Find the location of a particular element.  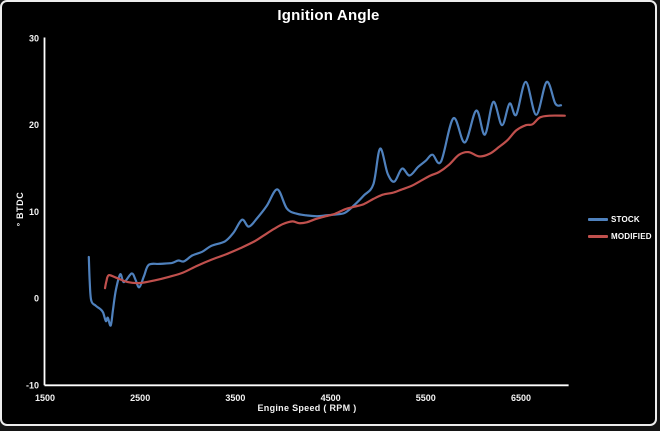

chart-title: Ignition Angle is located at coordinates (328, 15).